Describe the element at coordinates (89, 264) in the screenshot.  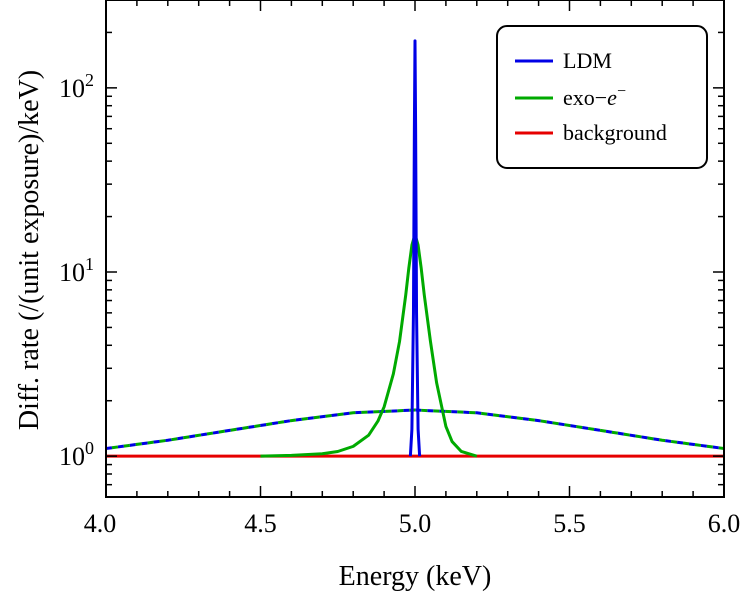
I see `y-tick-label-exponent: 1` at that location.